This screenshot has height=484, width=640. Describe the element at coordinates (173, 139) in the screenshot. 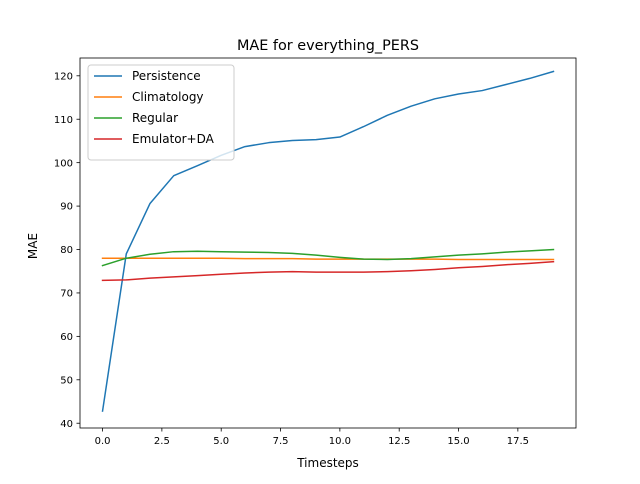

I see `legend-label-3: Emulator+DA` at that location.